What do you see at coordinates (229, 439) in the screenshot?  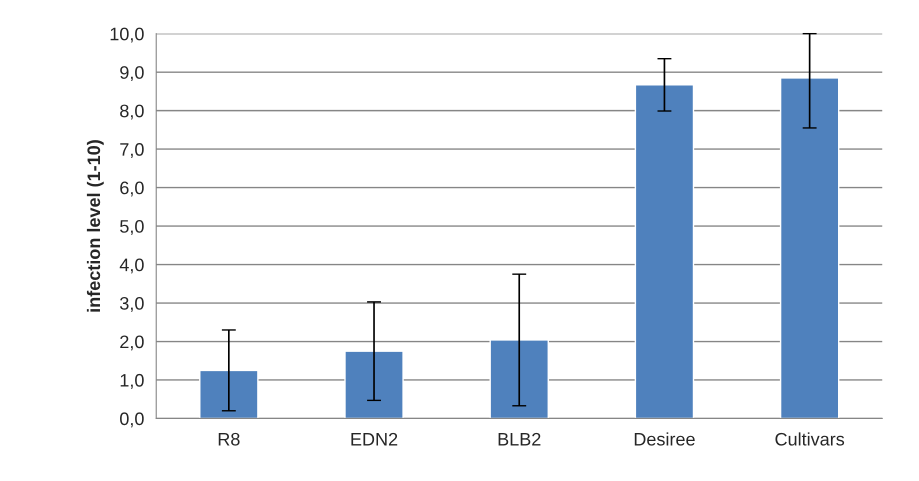 I see `x-tick-label: R8` at bounding box center [229, 439].